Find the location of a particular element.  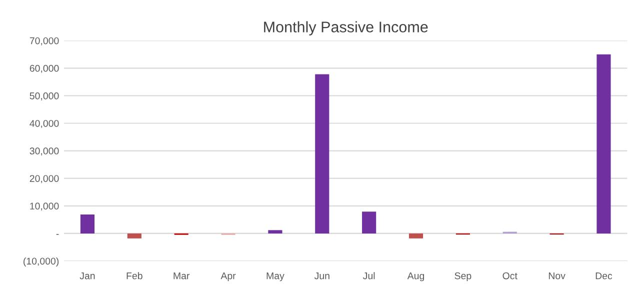

y-tick-label: (10,000) is located at coordinates (41, 262).